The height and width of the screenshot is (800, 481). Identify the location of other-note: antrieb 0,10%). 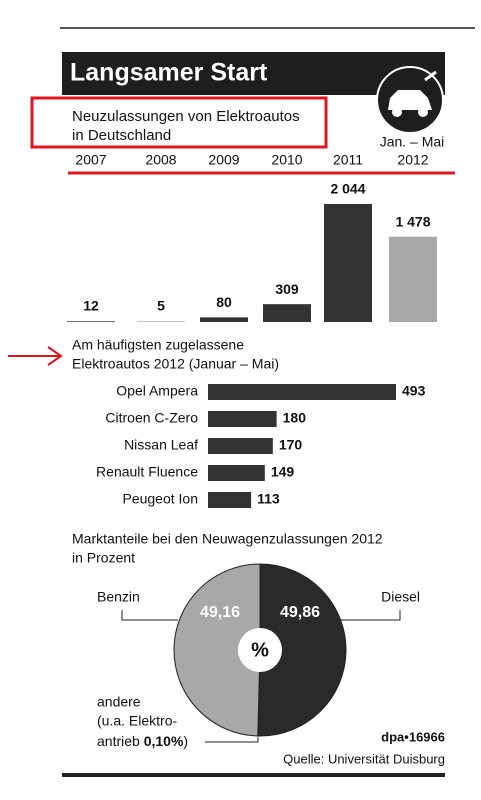
(142, 741).